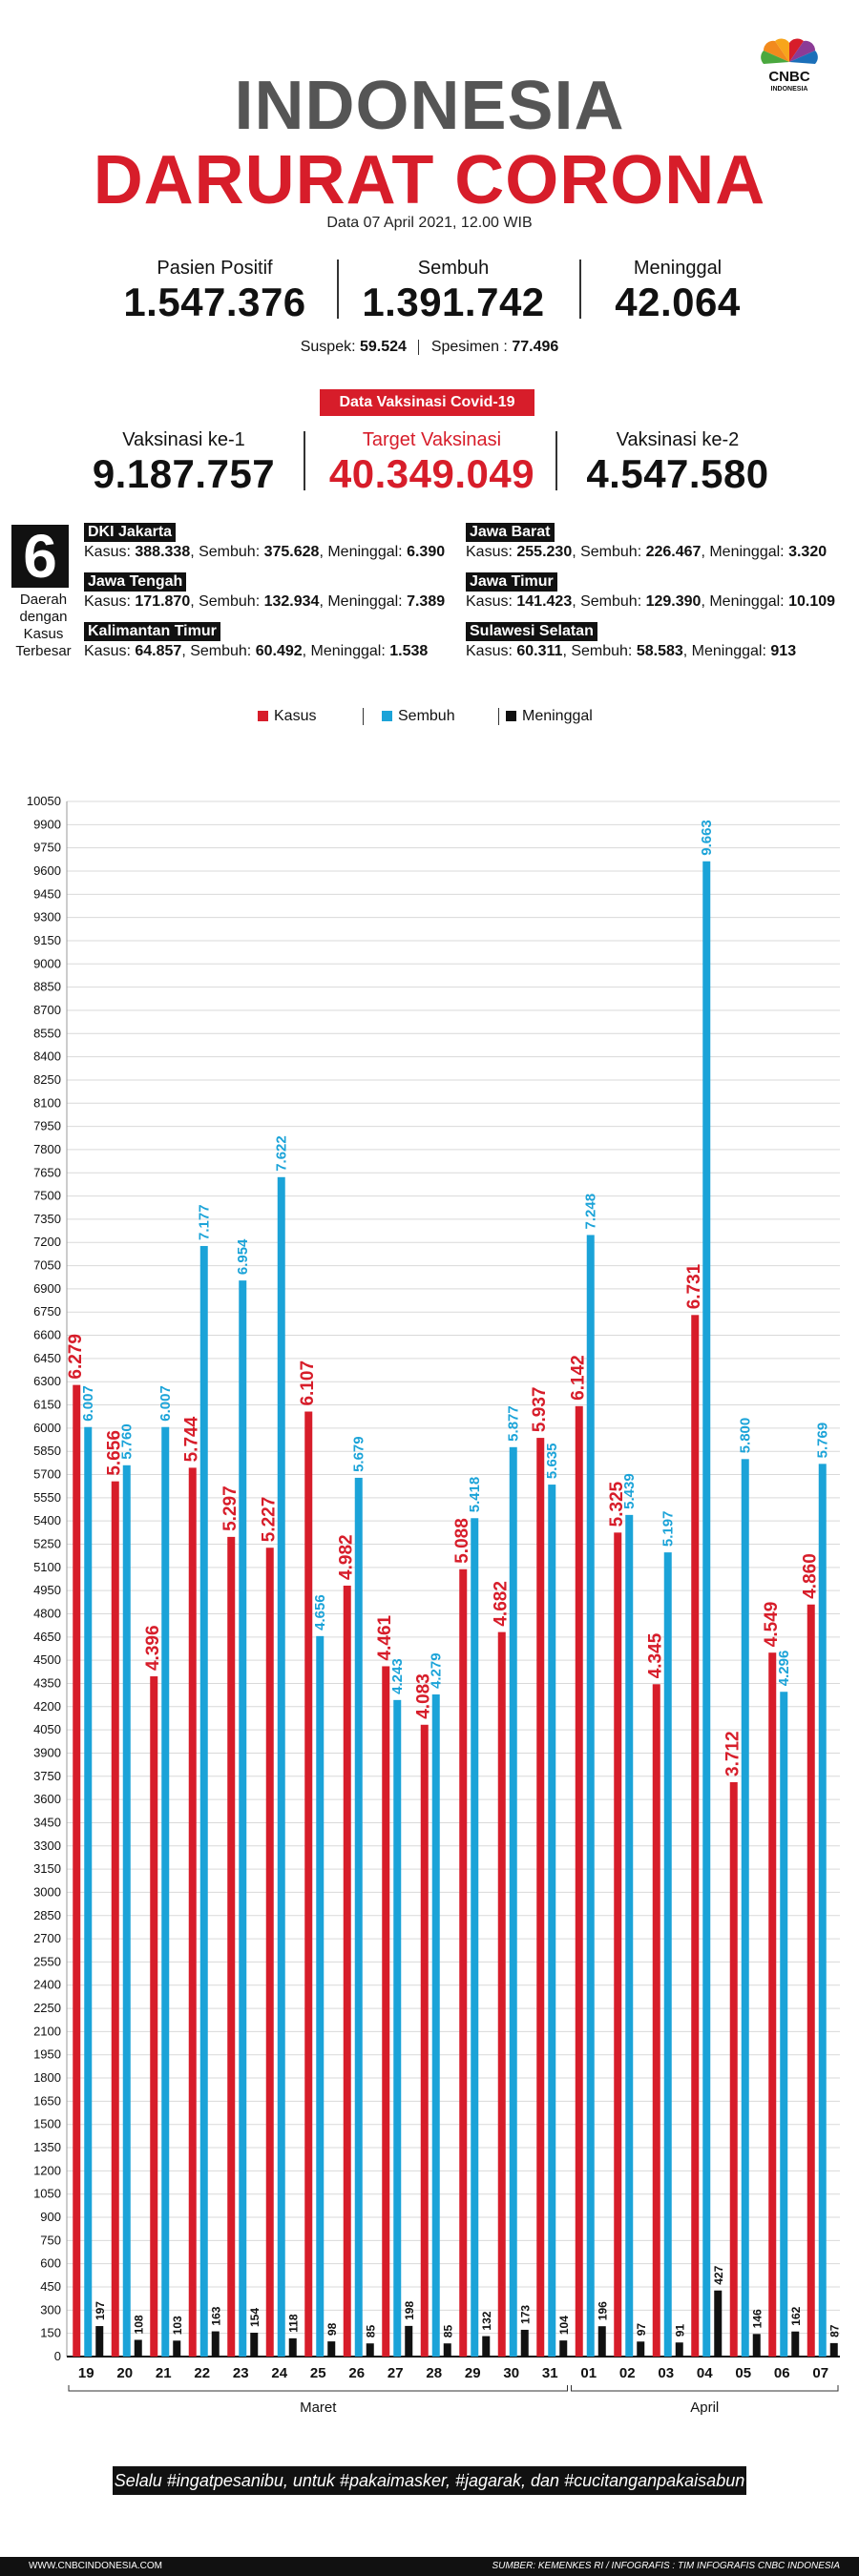 The image size is (859, 2576). I want to click on title-line-1: INDONESIA, so click(429, 106).